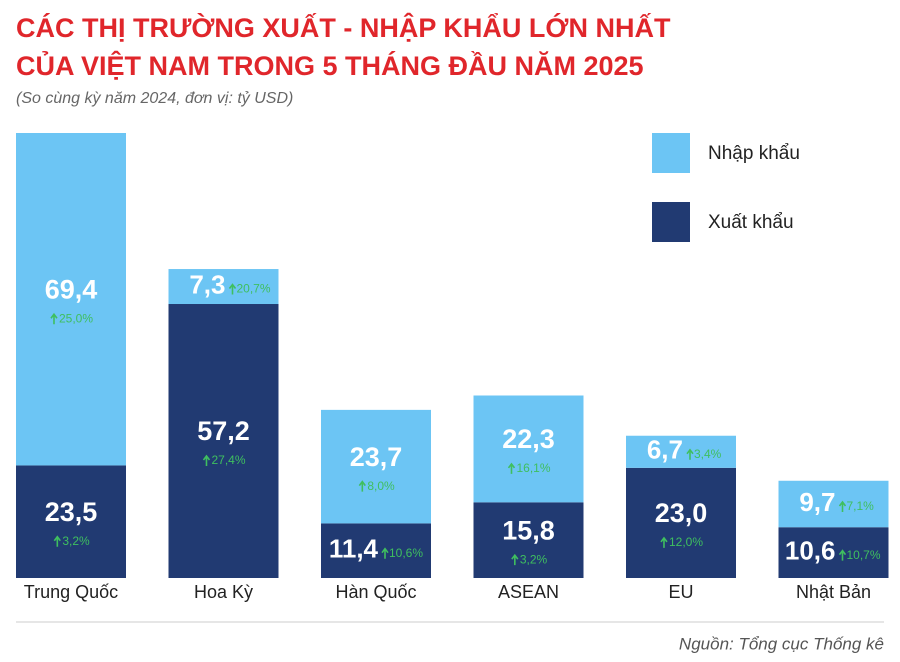 Image resolution: width=900 pixels, height=662 pixels. Describe the element at coordinates (681, 513) in the screenshot. I see `value-label: 23,0` at that location.